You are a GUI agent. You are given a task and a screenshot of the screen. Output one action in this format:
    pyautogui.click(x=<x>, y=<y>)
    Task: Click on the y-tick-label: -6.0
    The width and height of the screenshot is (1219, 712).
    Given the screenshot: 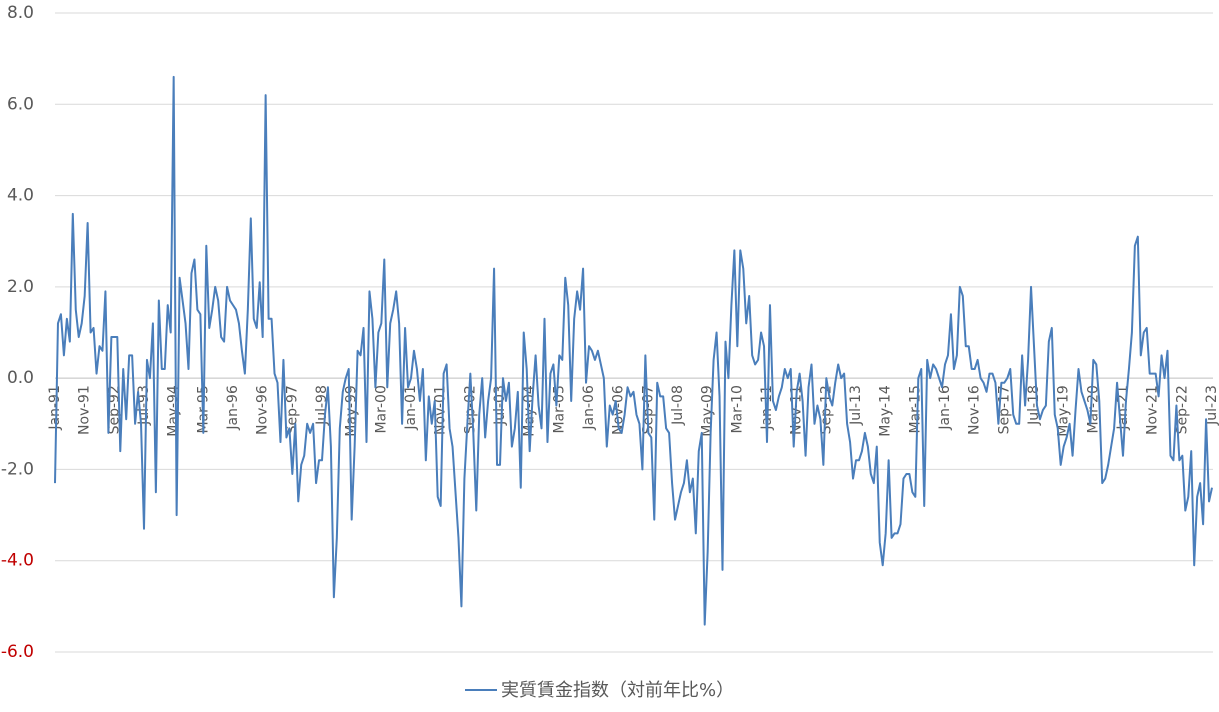 What is the action you would take?
    pyautogui.click(x=17, y=652)
    